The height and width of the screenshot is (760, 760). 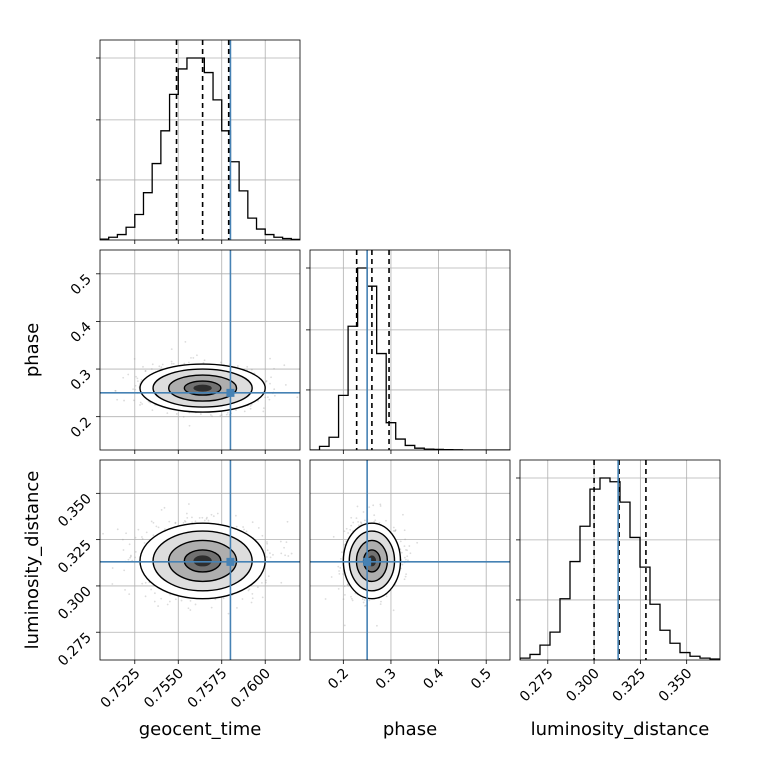 I want to click on xtick-label-phase-3: 0.5, so click(x=481, y=679).